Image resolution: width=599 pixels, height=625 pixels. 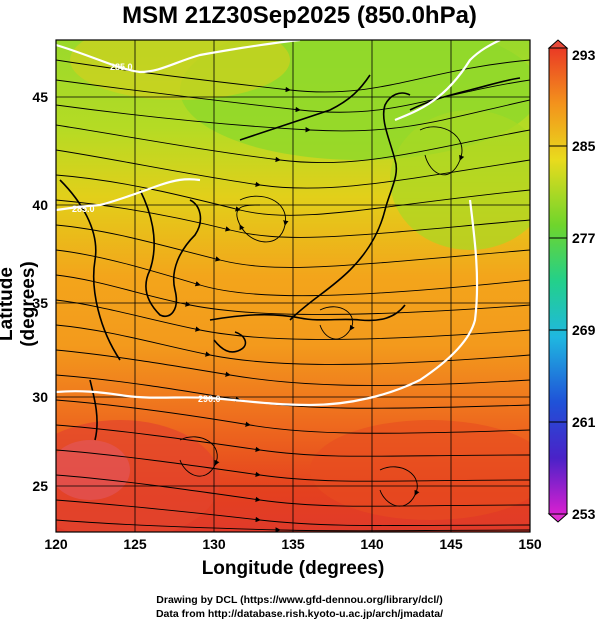 I want to click on colorbar-tick-label: 253, so click(x=584, y=514).